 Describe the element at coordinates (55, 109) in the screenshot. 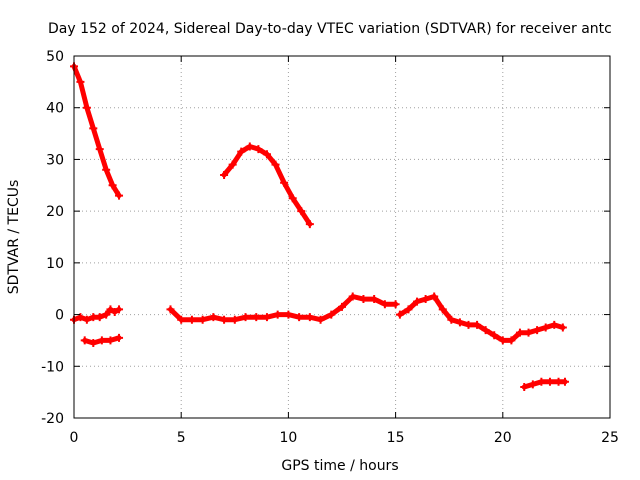

I see `y-tick-label: 40` at that location.